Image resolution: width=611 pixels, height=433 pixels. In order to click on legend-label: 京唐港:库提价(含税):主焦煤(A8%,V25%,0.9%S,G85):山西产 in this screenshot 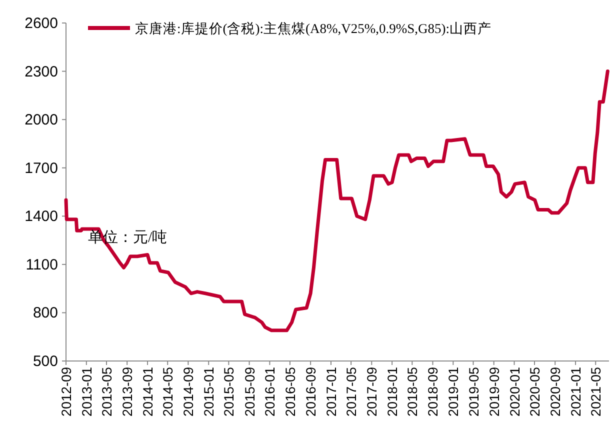, I will do `click(313, 28)`.